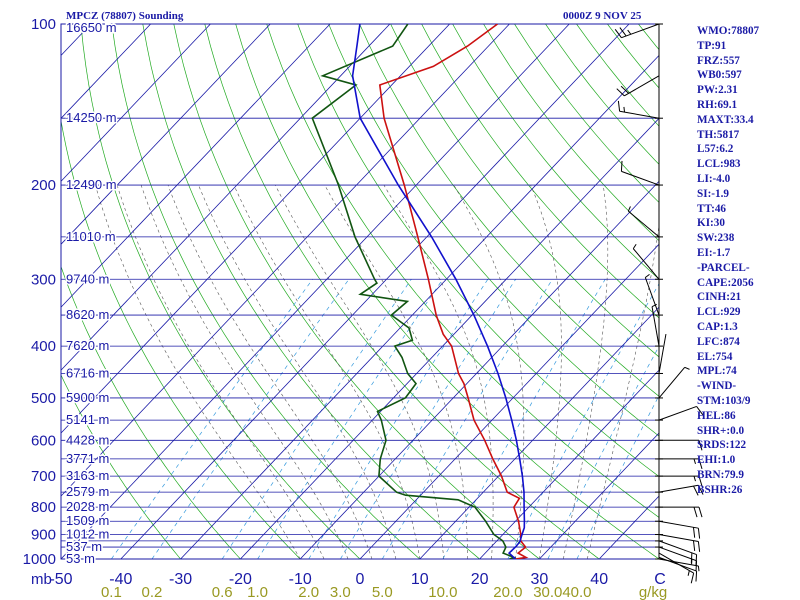 The image size is (800, 600). I want to click on height-label: 16650 m, so click(91, 27).